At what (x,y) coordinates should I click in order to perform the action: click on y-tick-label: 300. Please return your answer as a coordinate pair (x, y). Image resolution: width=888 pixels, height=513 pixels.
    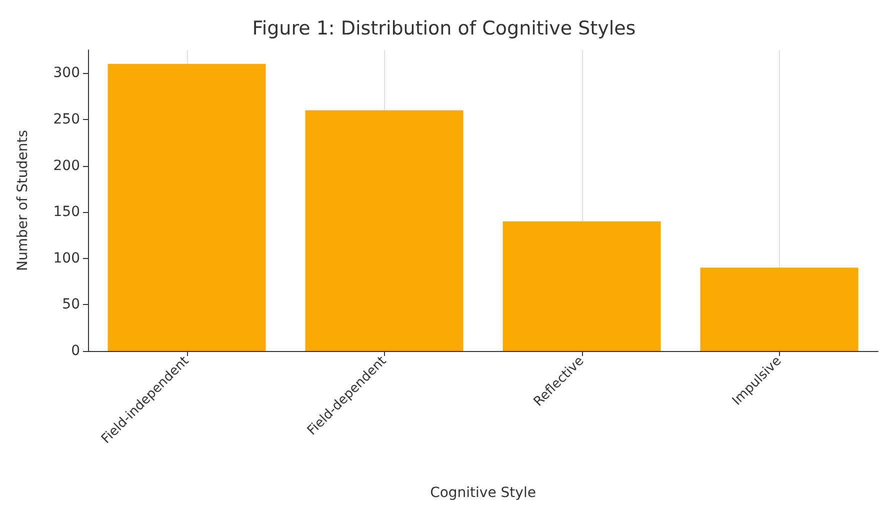
    Looking at the image, I should click on (66, 73).